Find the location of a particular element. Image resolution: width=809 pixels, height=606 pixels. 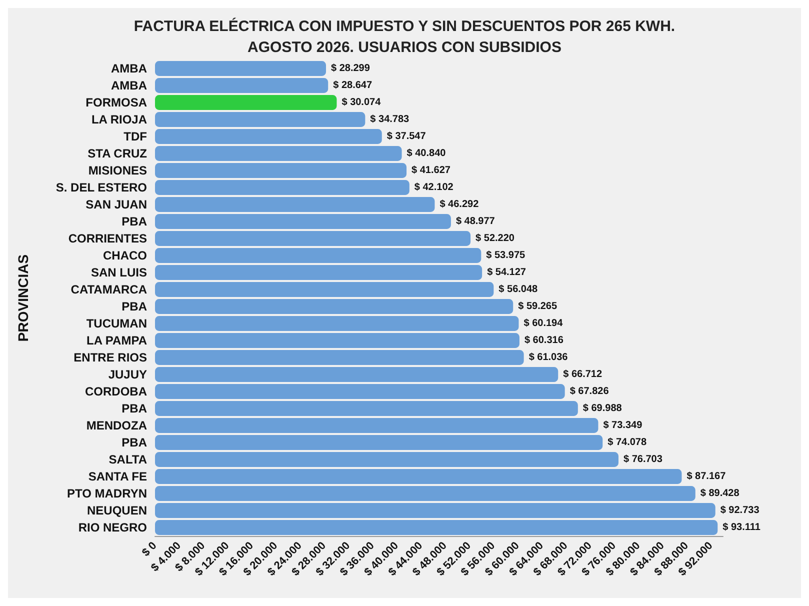

y-tick-label: CATAMARCA is located at coordinates (109, 289).